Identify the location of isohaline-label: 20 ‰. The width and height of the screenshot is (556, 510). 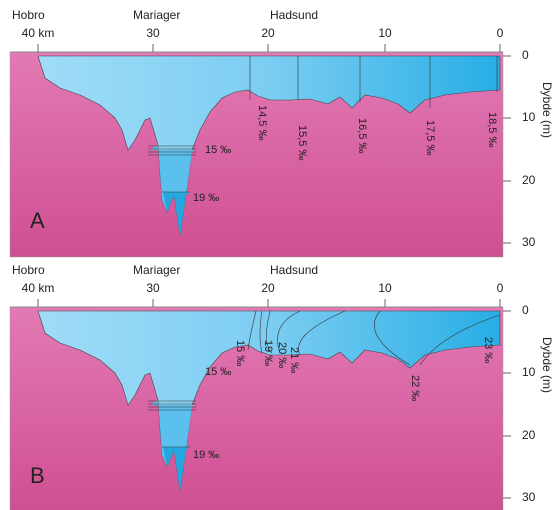
(282, 355).